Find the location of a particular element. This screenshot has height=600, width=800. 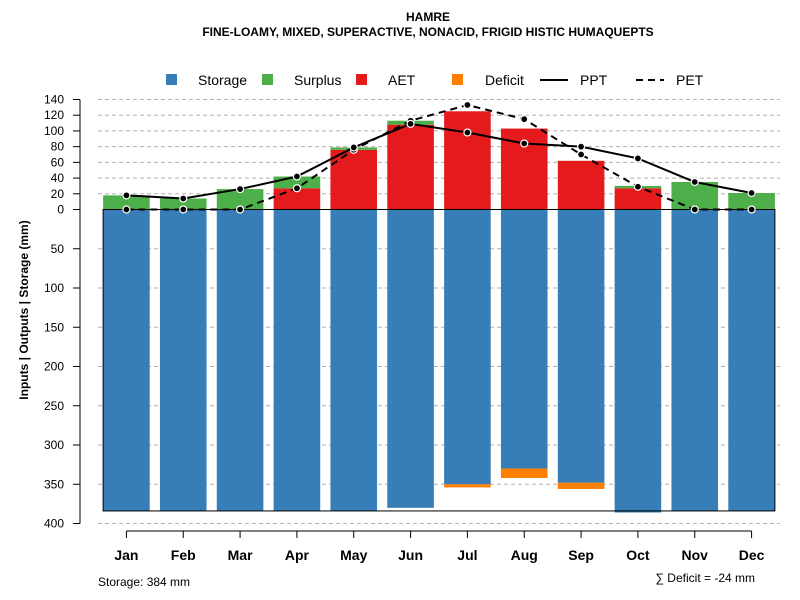

x-tick-label: Dec is located at coordinates (752, 555).